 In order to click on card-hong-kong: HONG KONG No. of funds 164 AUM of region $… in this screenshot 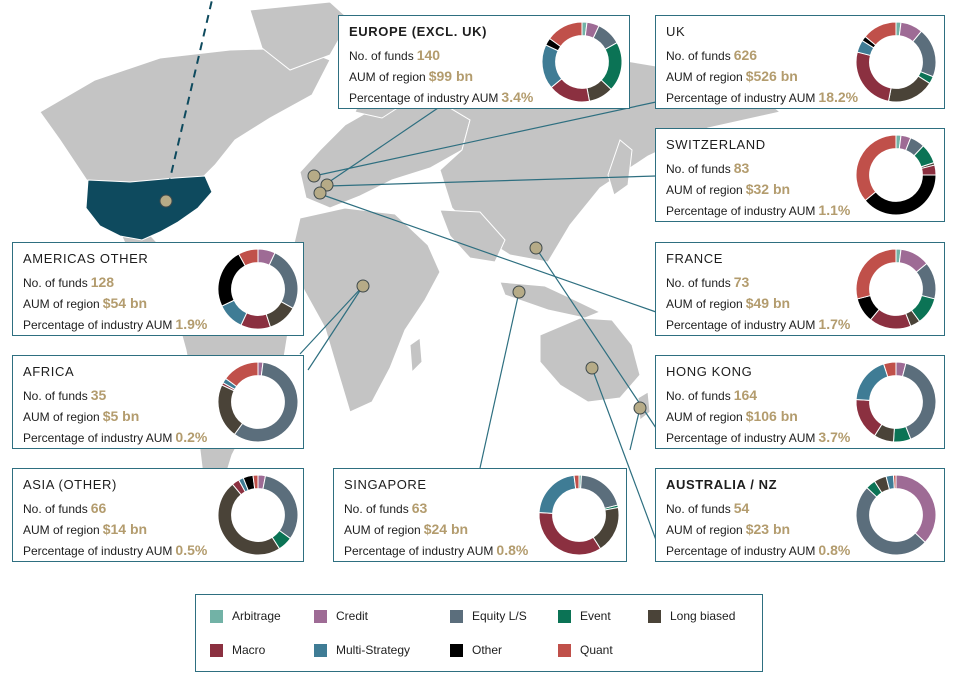, I will do `click(800, 402)`.